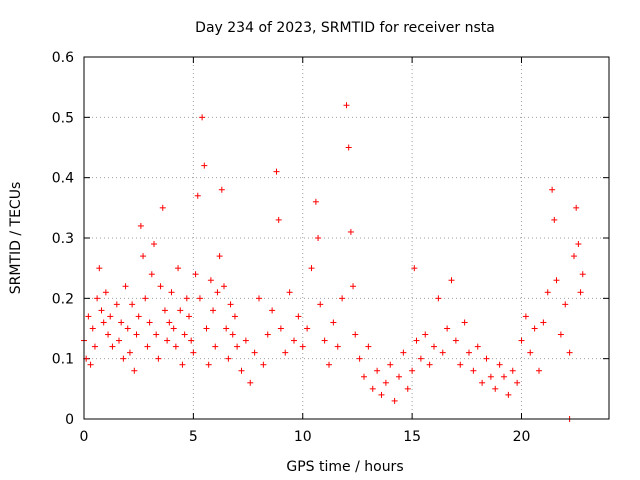  Describe the element at coordinates (522, 437) in the screenshot. I see `x-tick-label: 20` at that location.